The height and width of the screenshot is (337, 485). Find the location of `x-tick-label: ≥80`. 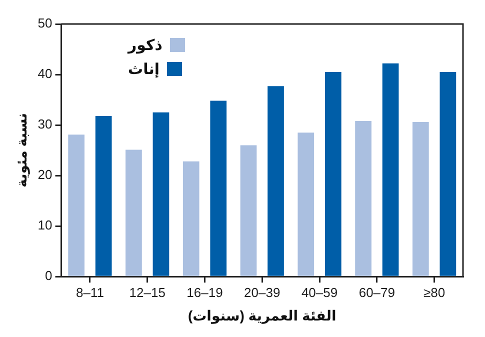

x-tick-label: ≥80 is located at coordinates (435, 292).